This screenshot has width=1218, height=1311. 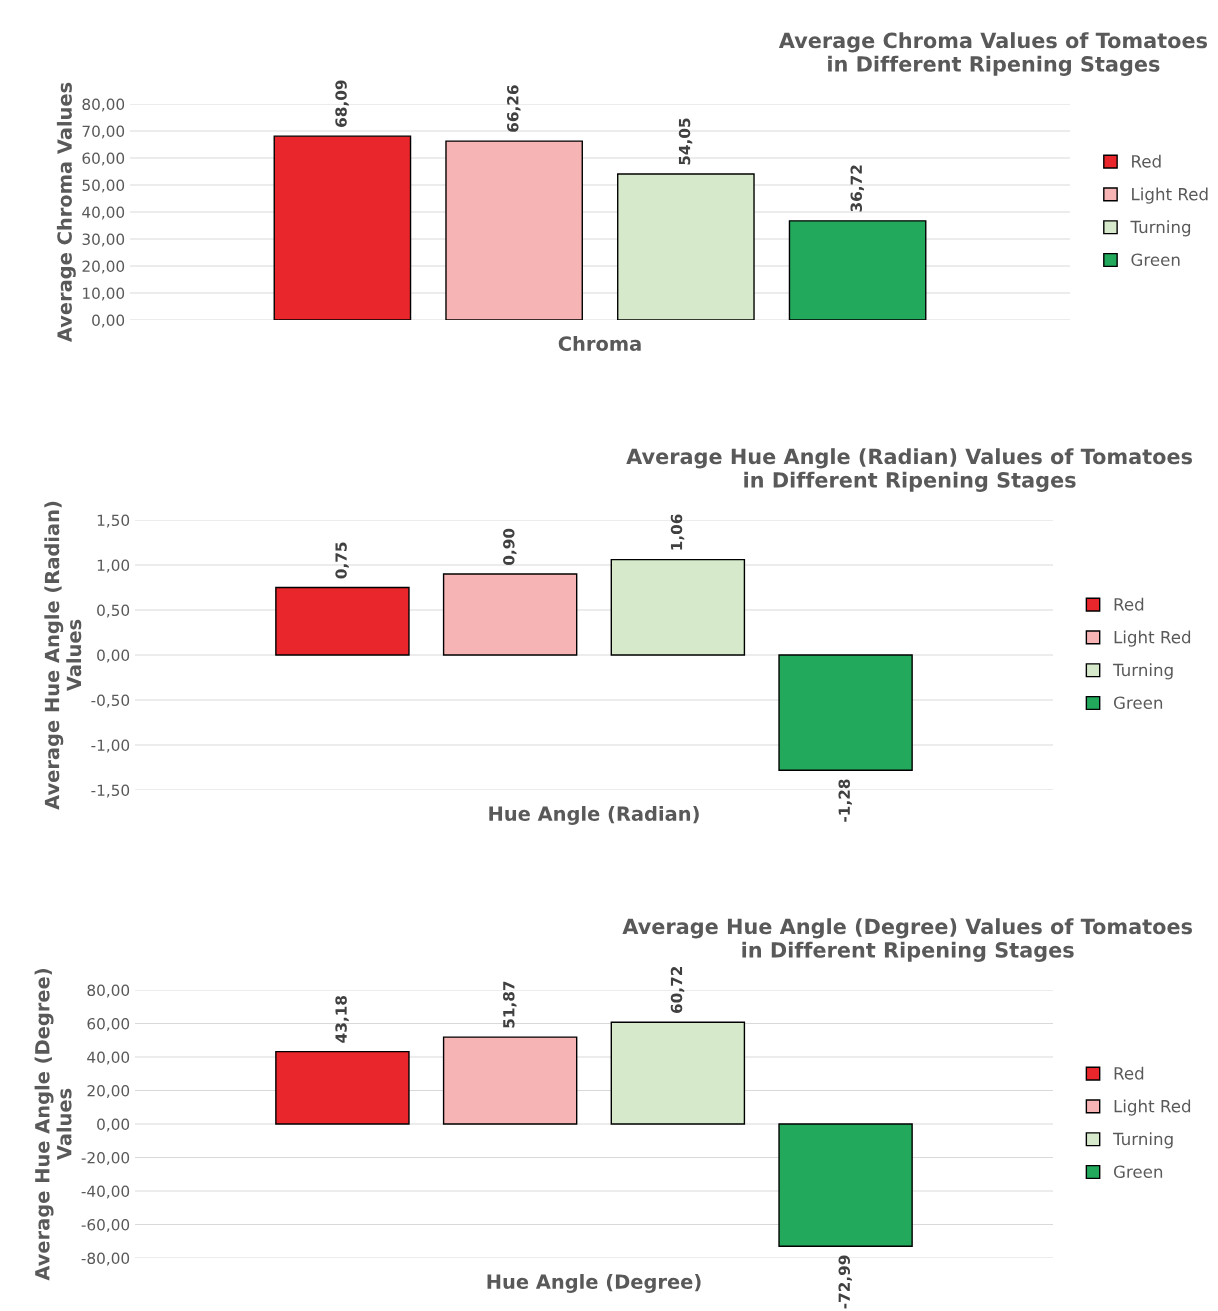 What do you see at coordinates (510, 546) in the screenshot?
I see `data-label: 0,90` at bounding box center [510, 546].